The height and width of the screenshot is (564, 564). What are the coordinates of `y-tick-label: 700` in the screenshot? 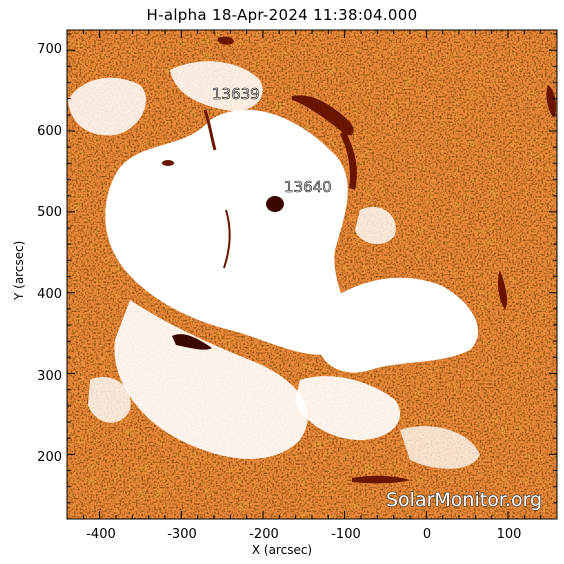 It's located at (49, 49).